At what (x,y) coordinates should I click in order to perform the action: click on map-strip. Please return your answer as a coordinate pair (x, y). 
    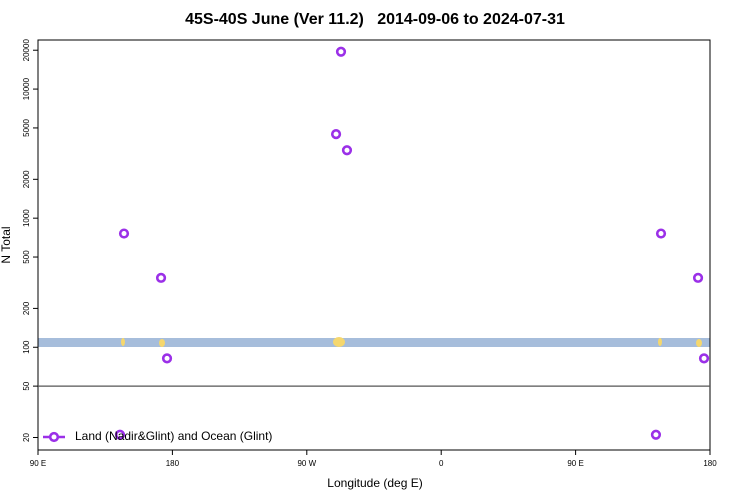
    Looking at the image, I should click on (374, 342).